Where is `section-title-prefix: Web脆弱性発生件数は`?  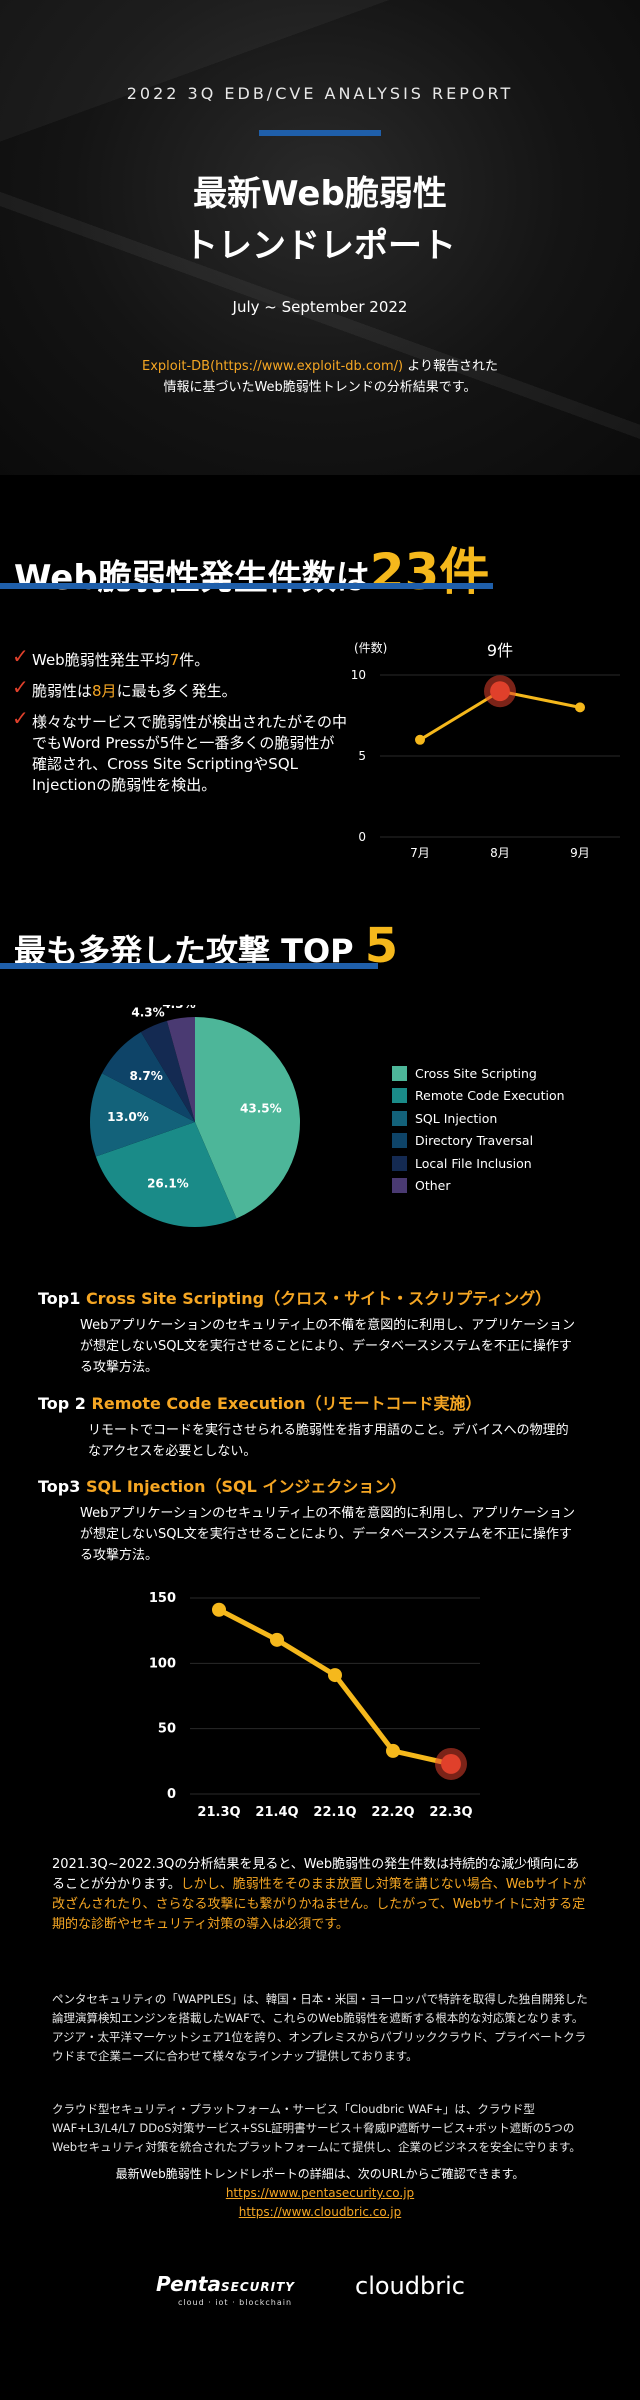 section-title-prefix: Web脆弱性発生件数は is located at coordinates (192, 578).